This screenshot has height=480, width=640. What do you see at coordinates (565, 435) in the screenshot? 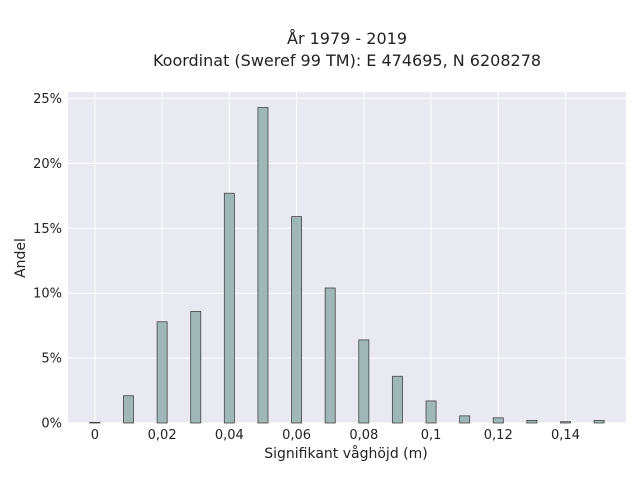
I see `x-tick-label: 0,14` at bounding box center [565, 435].